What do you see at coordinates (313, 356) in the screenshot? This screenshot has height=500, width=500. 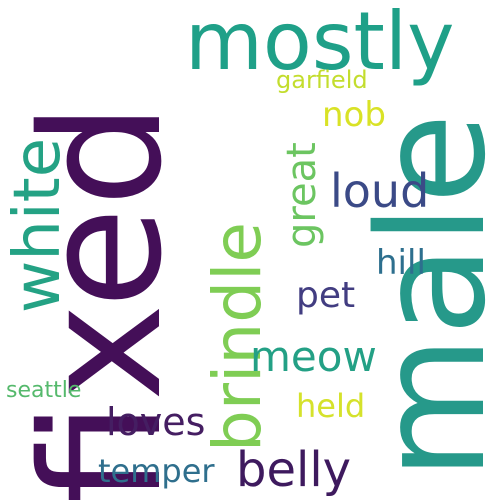 I see `word-meow: meow` at bounding box center [313, 356].